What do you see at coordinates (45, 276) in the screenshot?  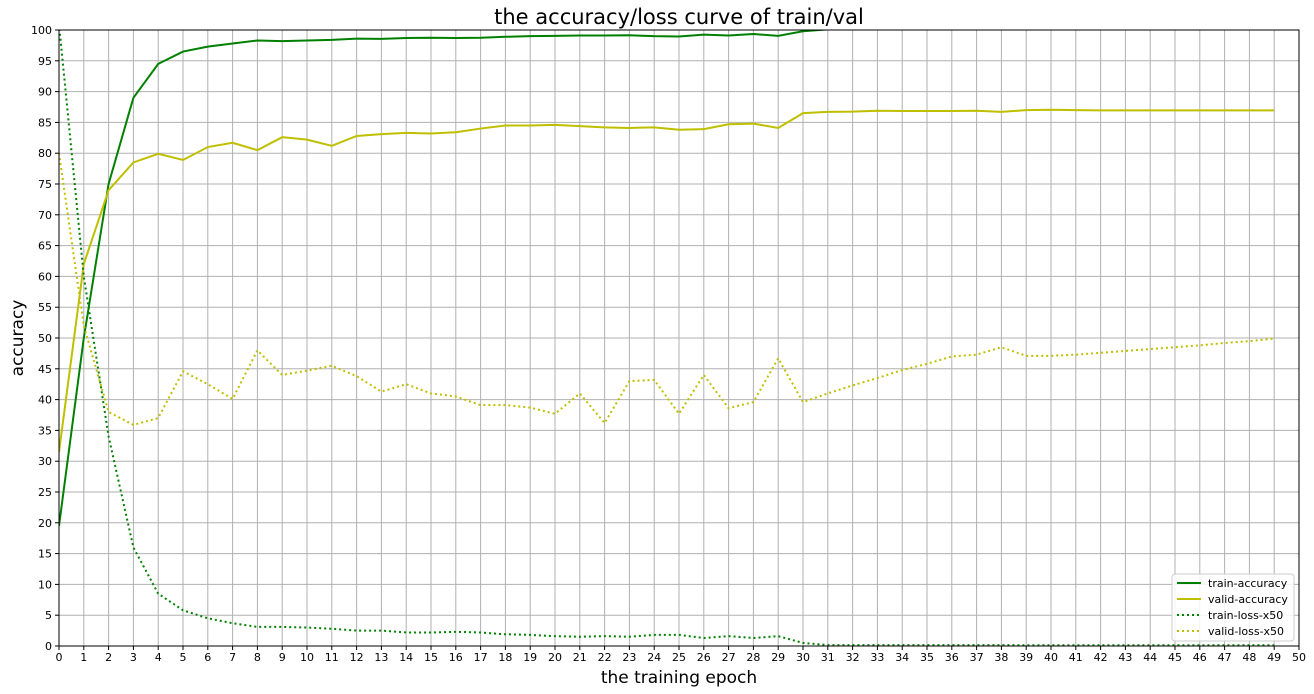 I see `y-tick-label: 60` at bounding box center [45, 276].